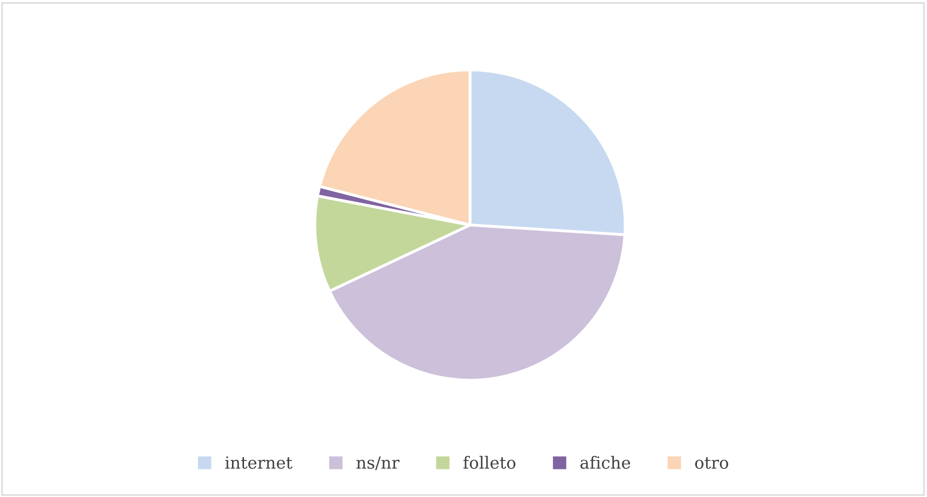 The height and width of the screenshot is (497, 927). What do you see at coordinates (605, 462) in the screenshot?
I see `legend-label: afiche` at bounding box center [605, 462].